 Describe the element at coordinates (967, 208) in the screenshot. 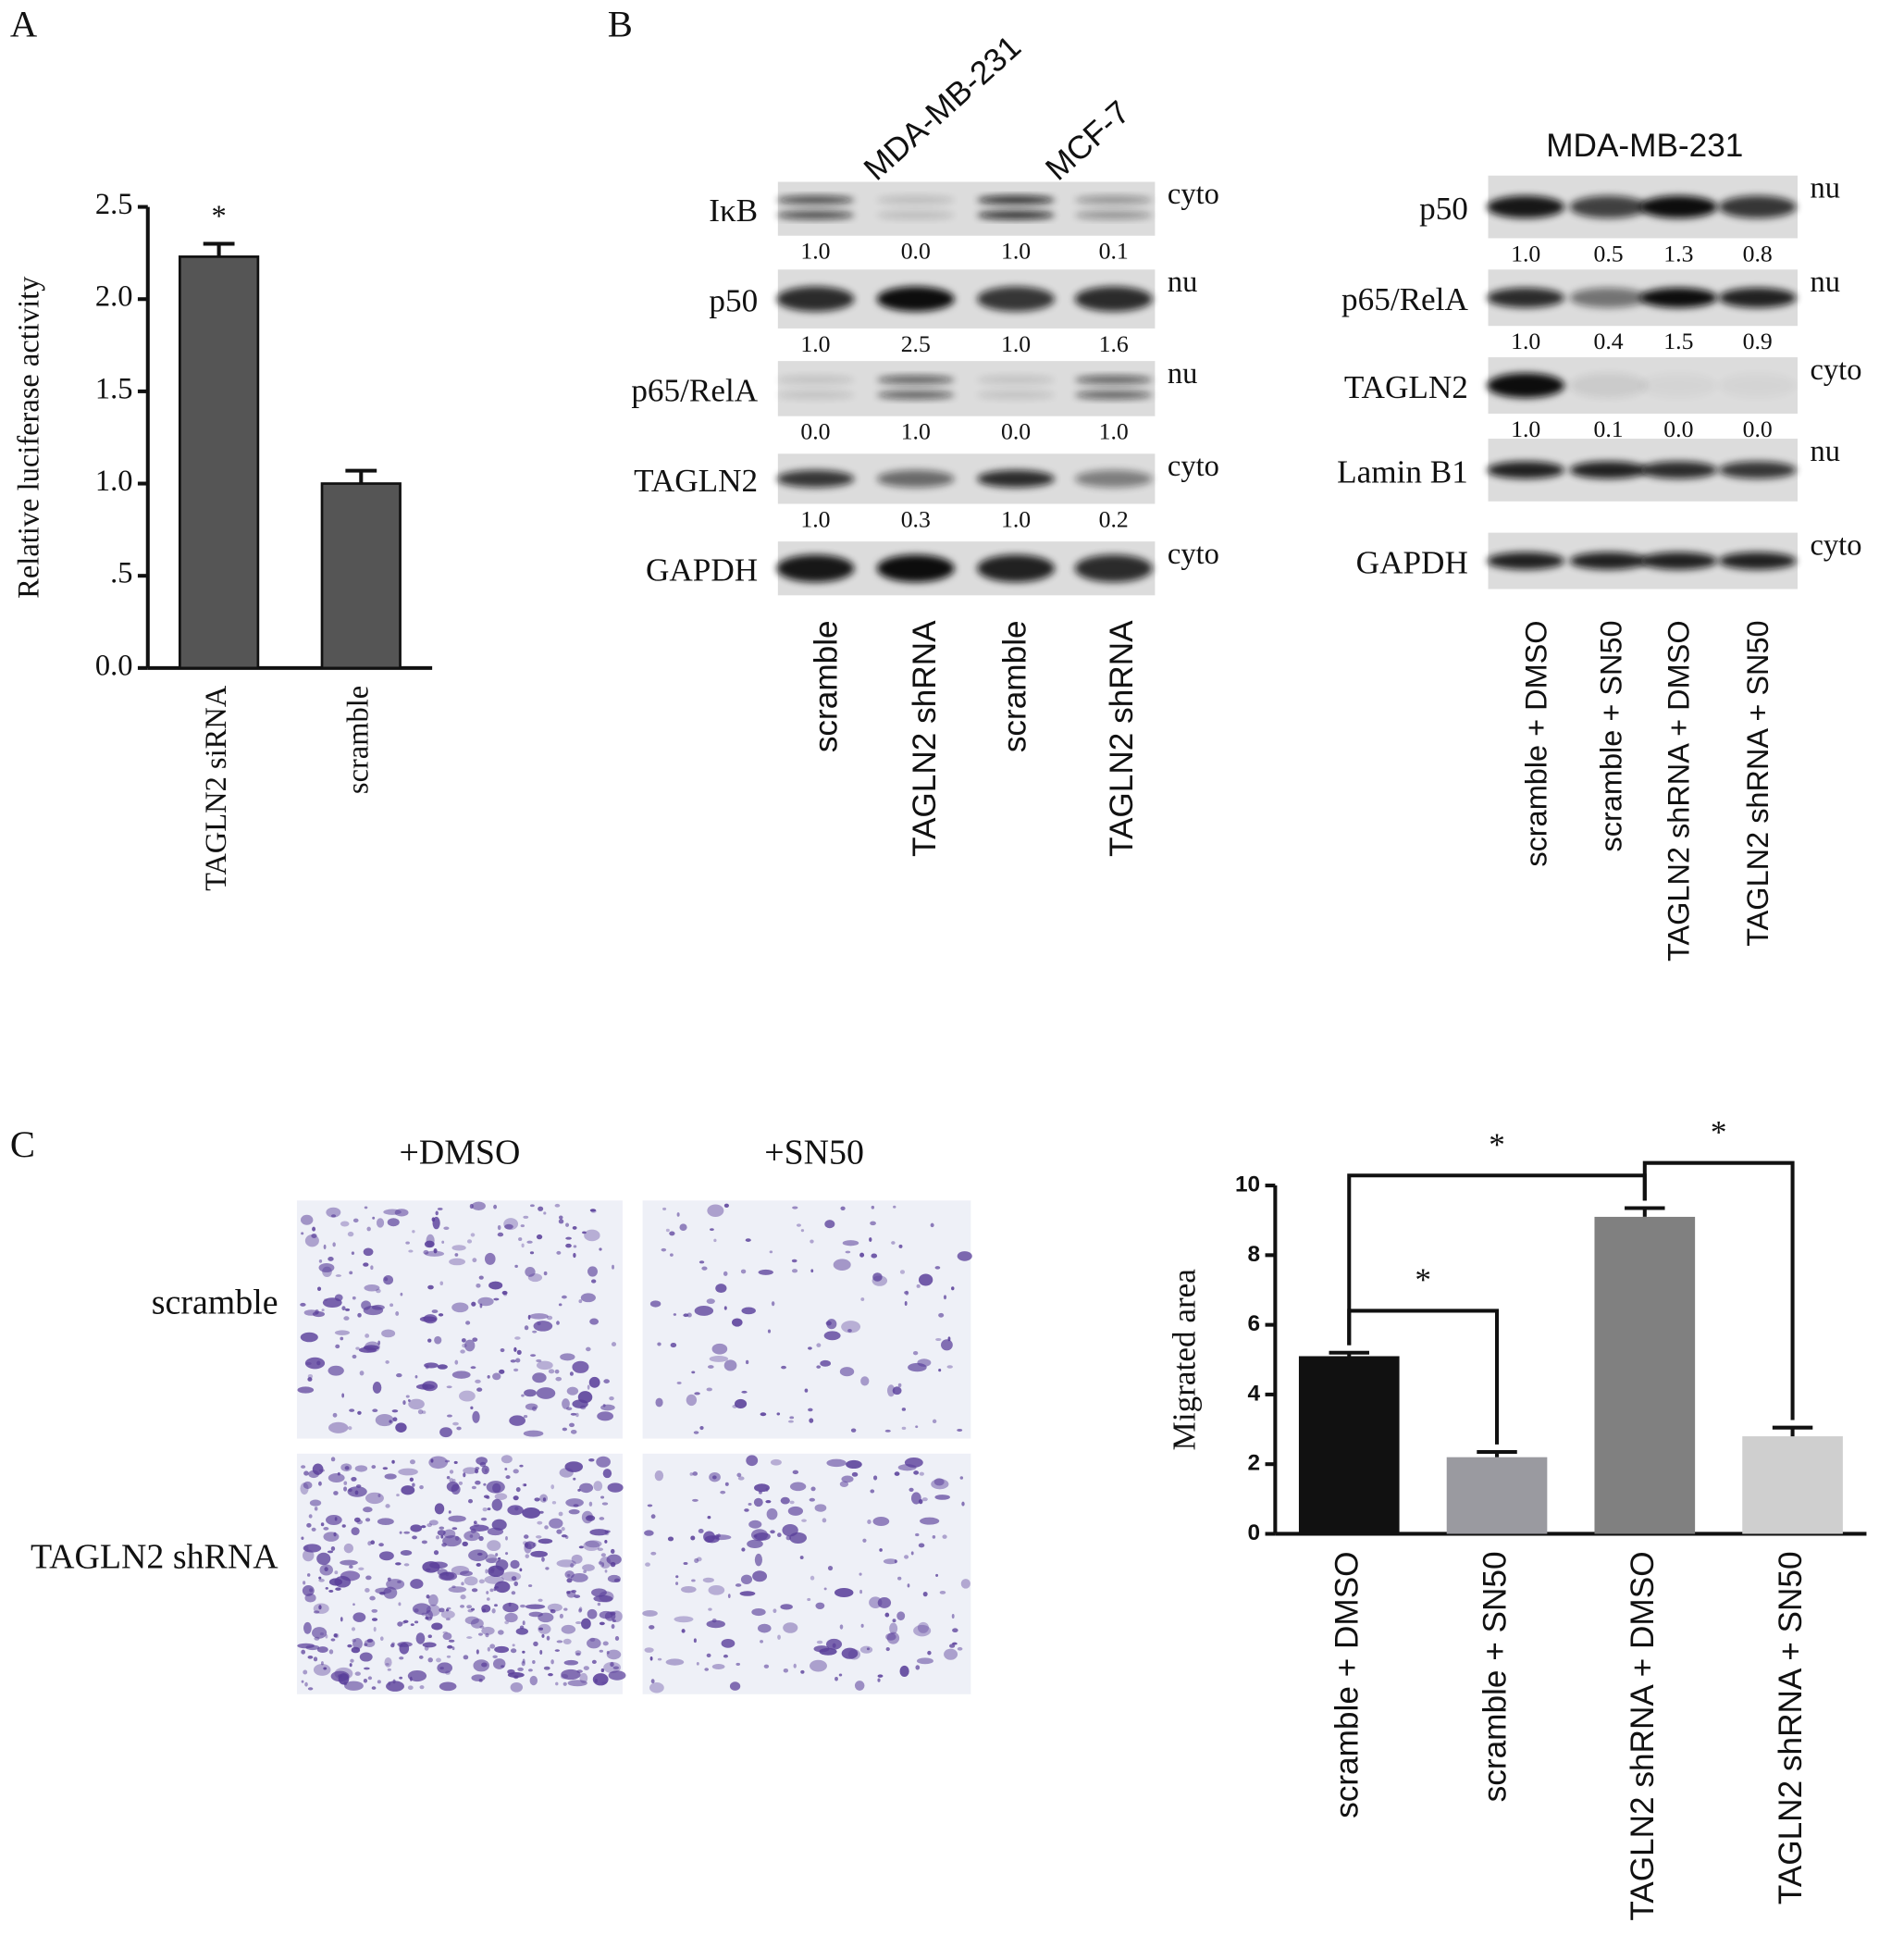

I see `blot-strip` at that location.